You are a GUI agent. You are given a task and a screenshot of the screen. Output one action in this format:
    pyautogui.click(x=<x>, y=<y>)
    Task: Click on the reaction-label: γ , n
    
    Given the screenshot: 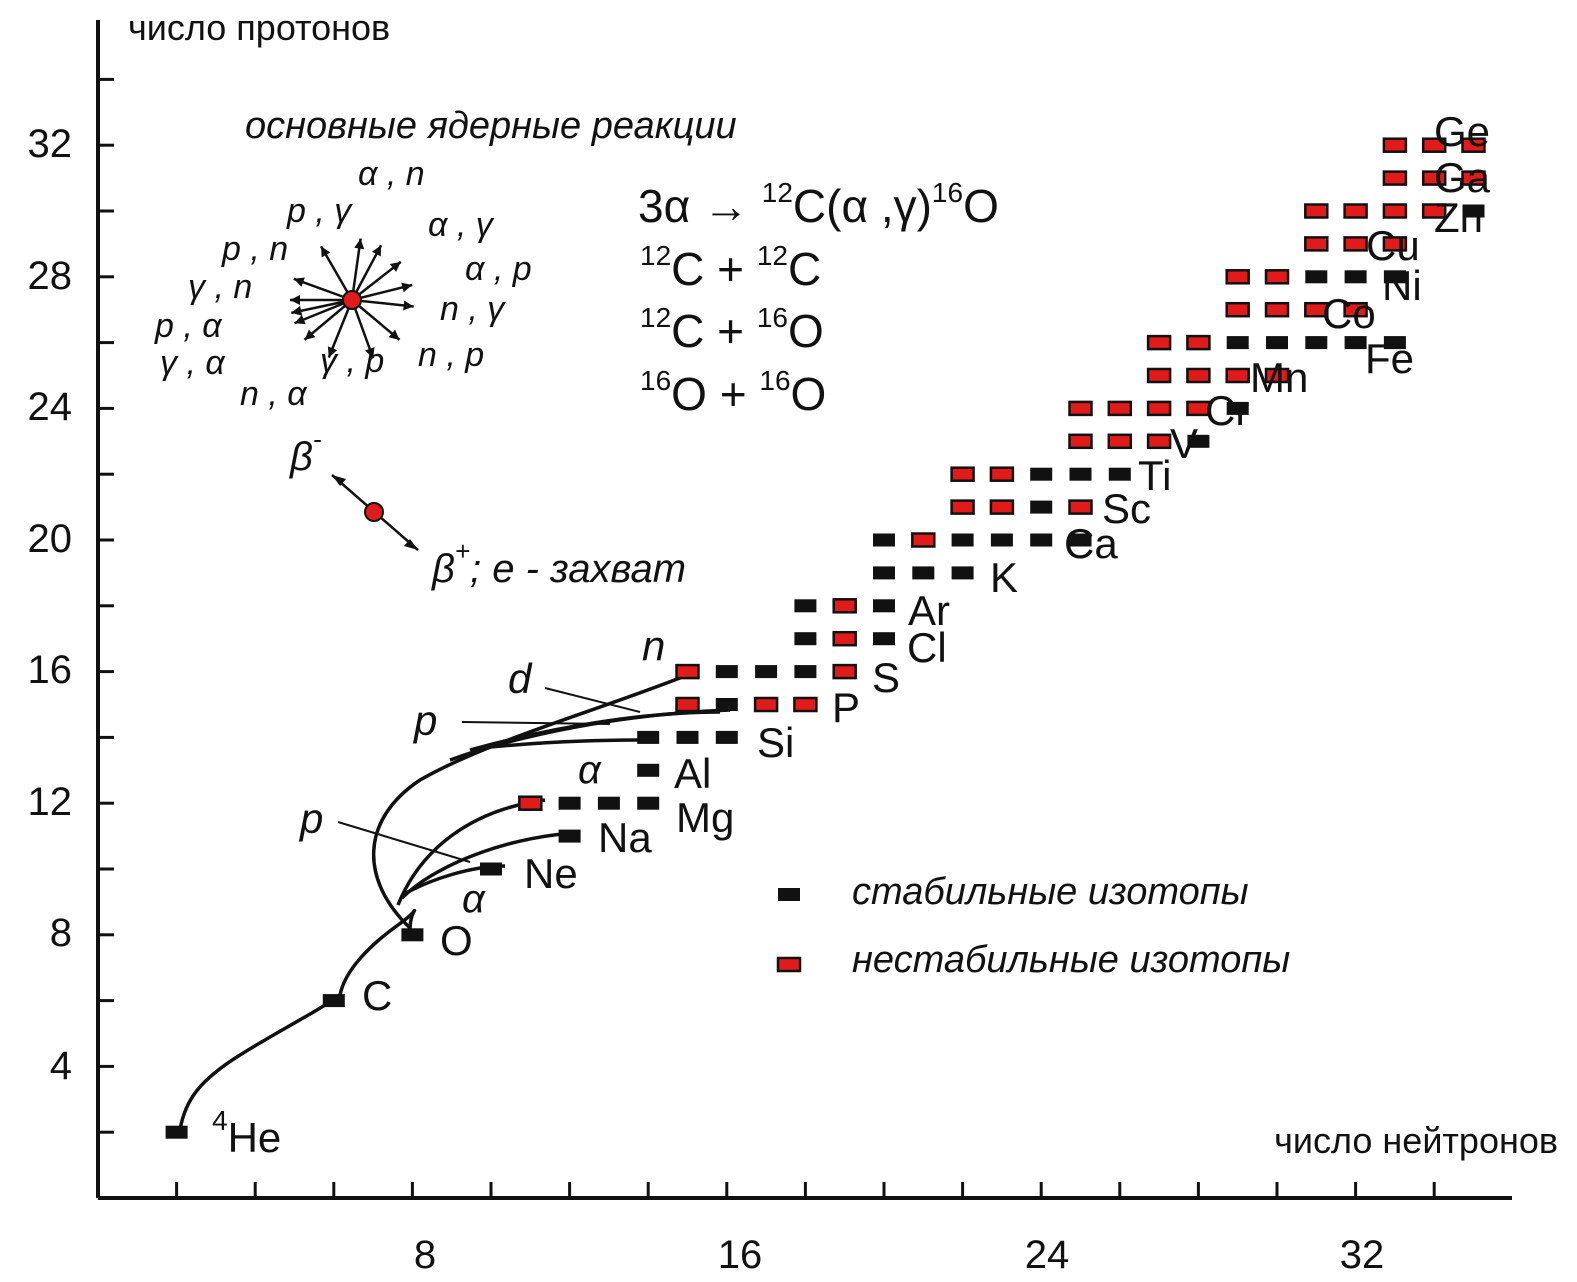 What is the action you would take?
    pyautogui.click(x=220, y=287)
    